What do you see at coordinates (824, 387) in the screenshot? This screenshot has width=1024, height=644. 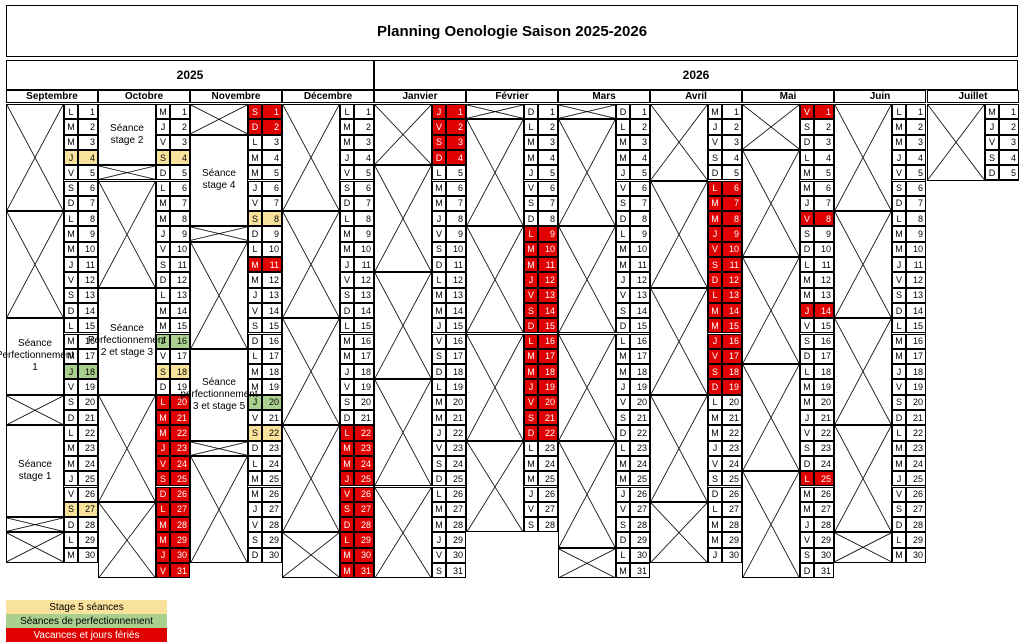 I see `day-number: 19` at bounding box center [824, 387].